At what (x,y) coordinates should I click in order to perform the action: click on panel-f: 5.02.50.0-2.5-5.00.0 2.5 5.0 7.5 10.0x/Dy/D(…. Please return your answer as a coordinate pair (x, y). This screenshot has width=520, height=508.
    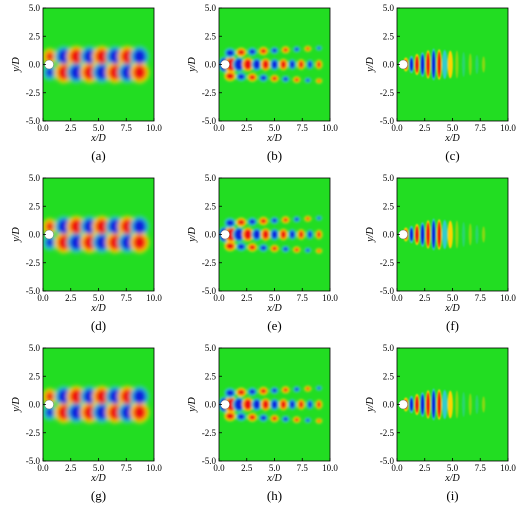
    Looking at the image, I should click on (440, 253).